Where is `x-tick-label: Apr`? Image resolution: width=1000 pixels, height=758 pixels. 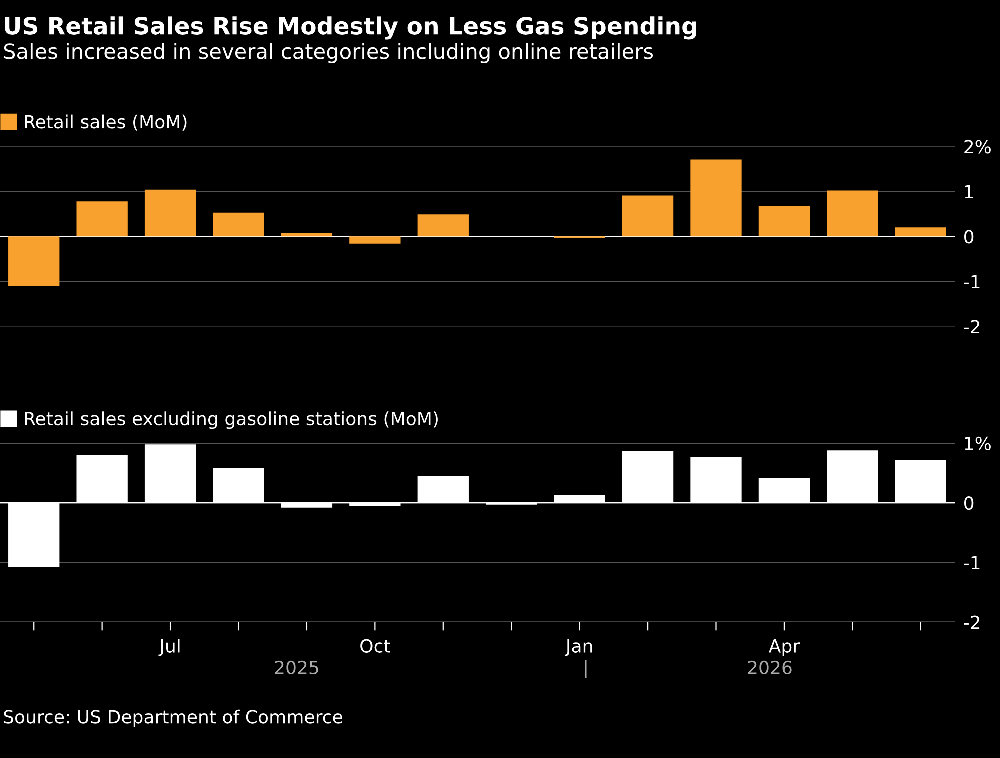
x-tick-label: Apr is located at coordinates (784, 648).